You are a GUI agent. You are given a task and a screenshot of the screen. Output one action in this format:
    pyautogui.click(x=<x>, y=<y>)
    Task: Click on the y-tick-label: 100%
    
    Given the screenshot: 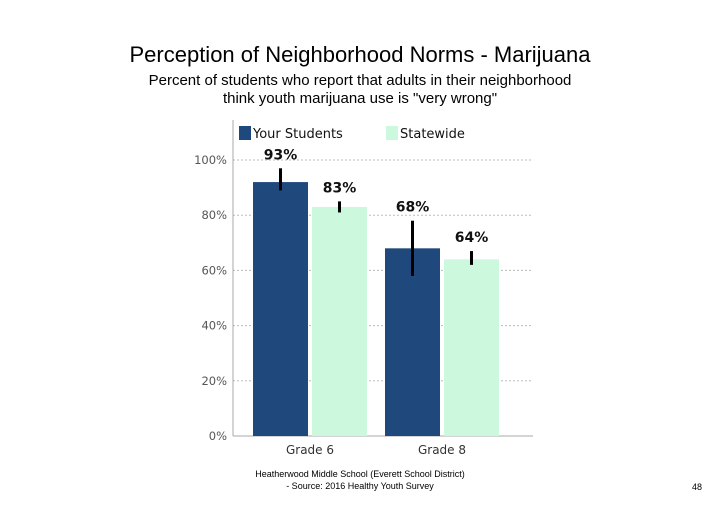 What is the action you would take?
    pyautogui.click(x=210, y=160)
    